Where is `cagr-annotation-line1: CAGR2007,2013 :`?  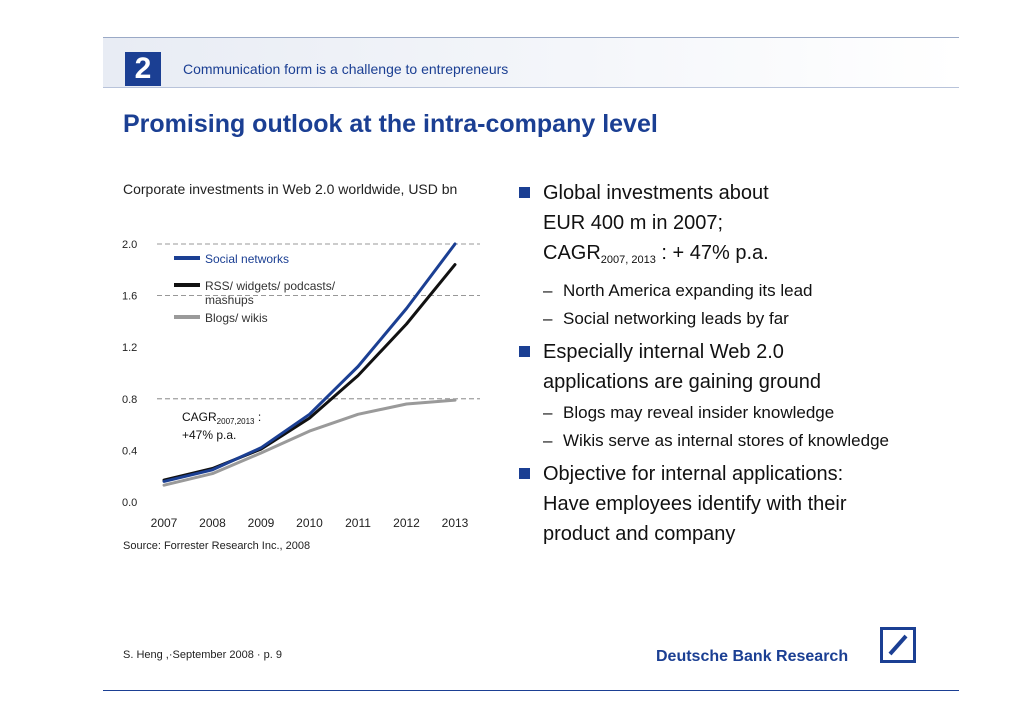 cagr-annotation-line1: CAGR2007,2013 : is located at coordinates (221, 418).